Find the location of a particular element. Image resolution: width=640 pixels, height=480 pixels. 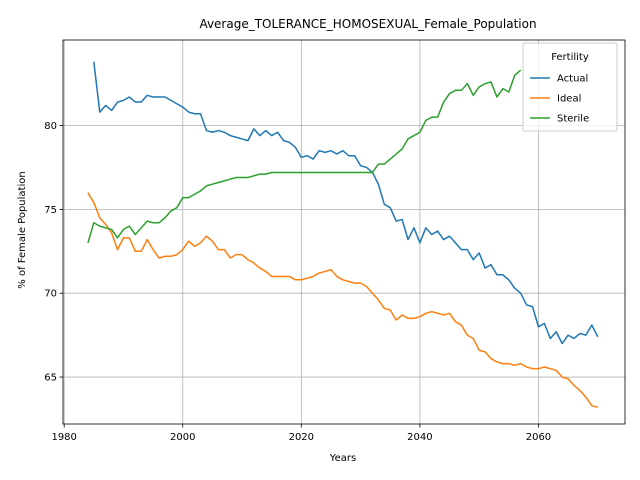

legend-items: Actual Ideal Sterile is located at coordinates (559, 99).